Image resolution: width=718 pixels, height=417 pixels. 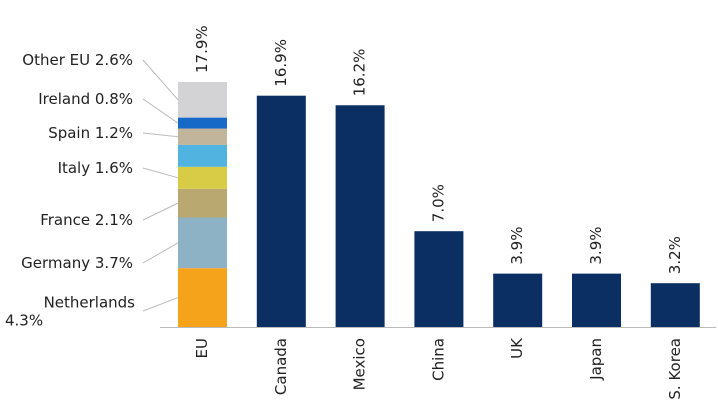 I want to click on segment-value: 2.6%, so click(x=114, y=60).